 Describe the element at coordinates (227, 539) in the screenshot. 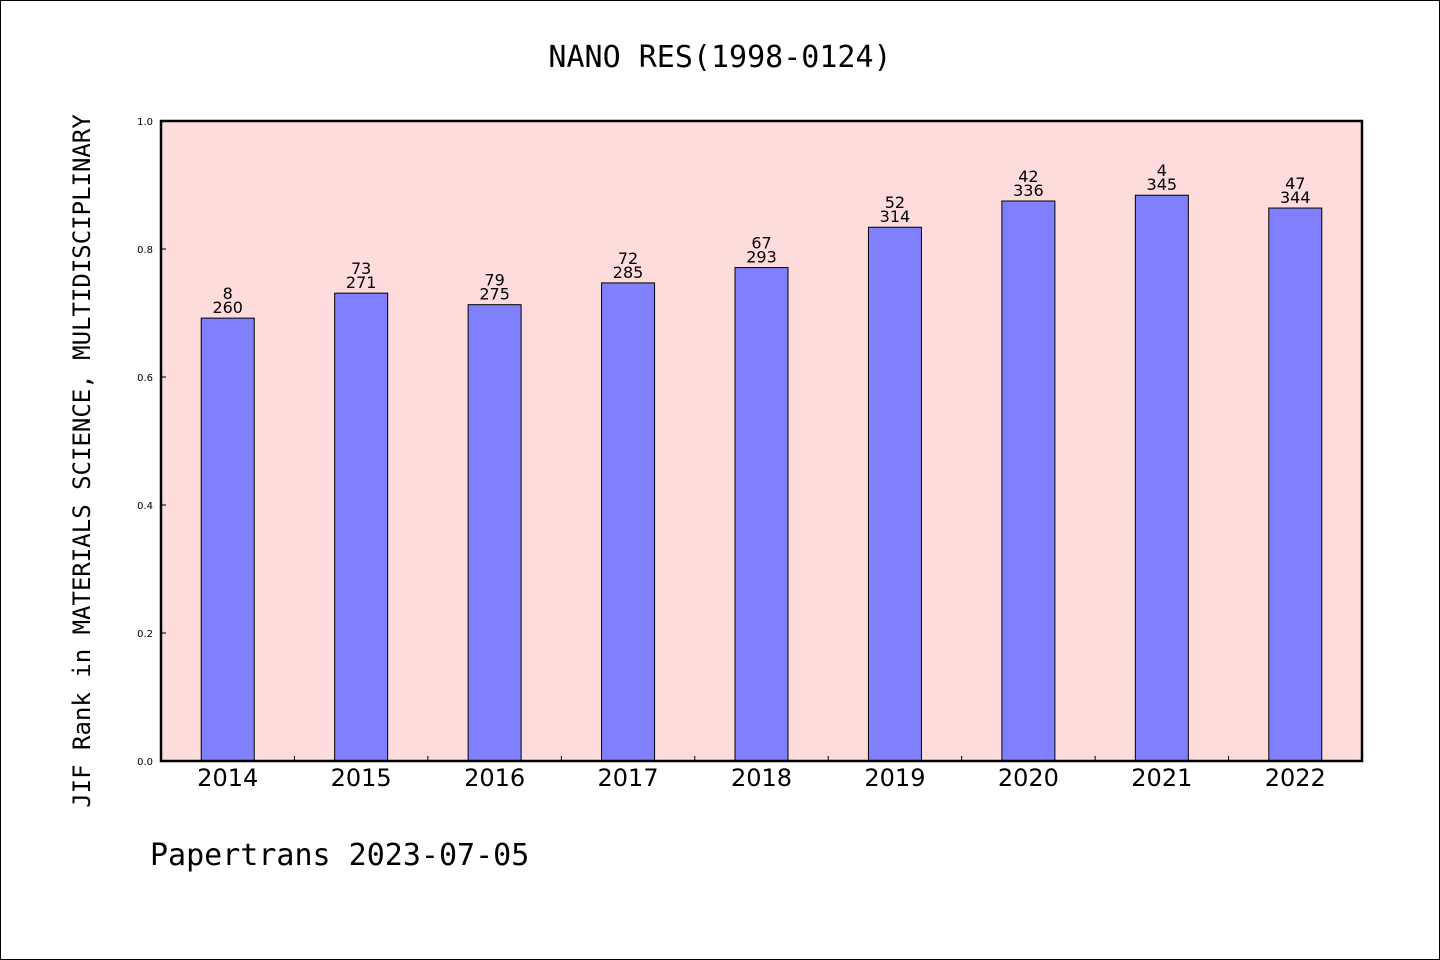

I see `bar-2014` at that location.